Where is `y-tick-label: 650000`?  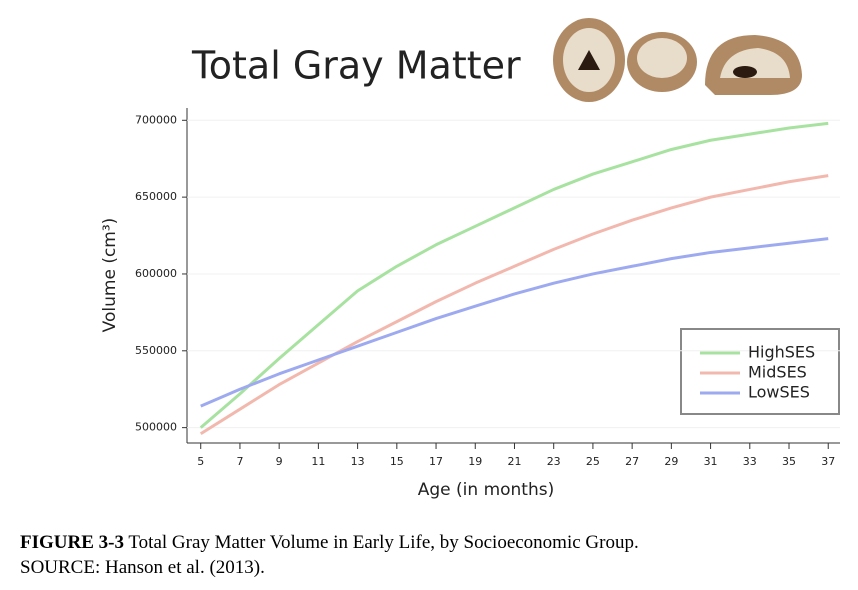
y-tick-label: 650000 is located at coordinates (156, 196).